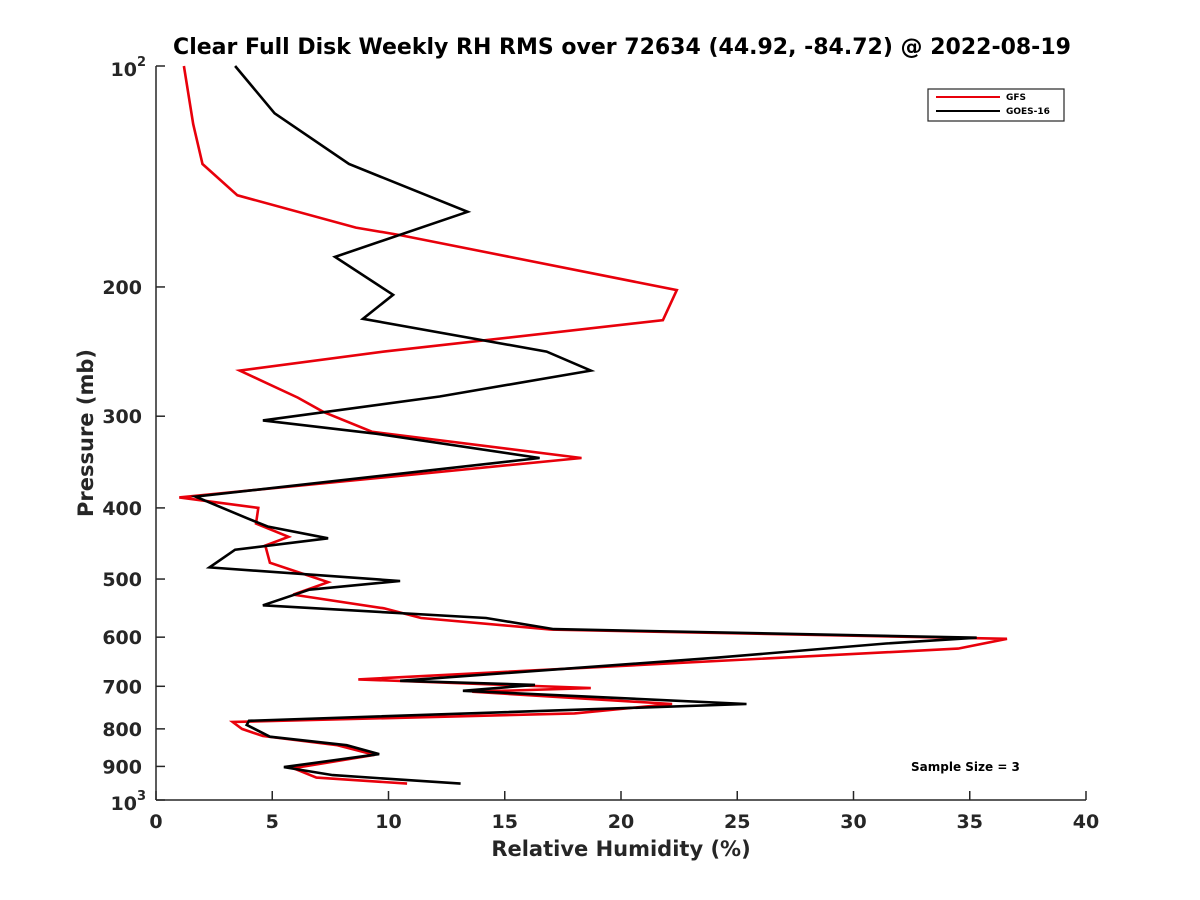 This screenshot has width=1200, height=900. What do you see at coordinates (1028, 112) in the screenshot?
I see `legend-label-goes16: GOES-16` at bounding box center [1028, 112].